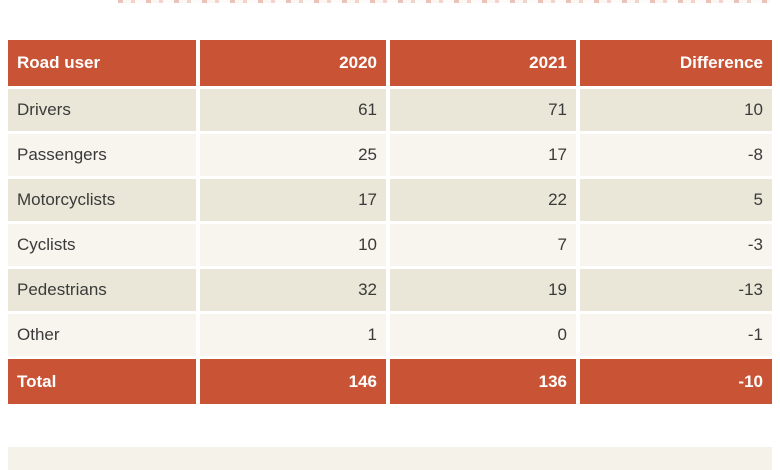  What do you see at coordinates (676, 381) in the screenshot?
I see `total-row-cell-3: -10` at bounding box center [676, 381].